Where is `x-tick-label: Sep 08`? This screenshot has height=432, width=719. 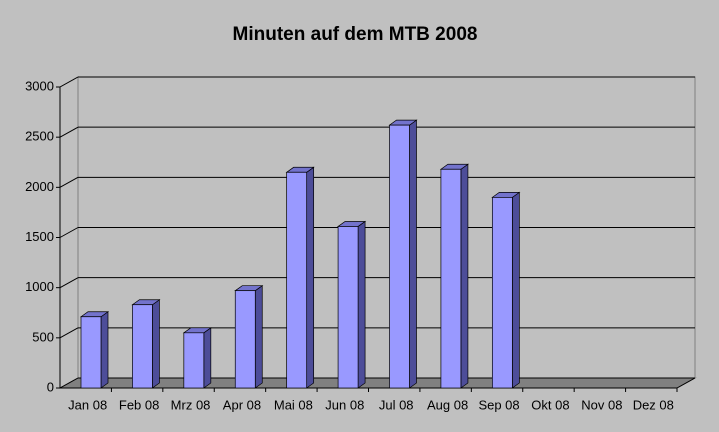 x-tick-label: Sep 08 is located at coordinates (498, 404).